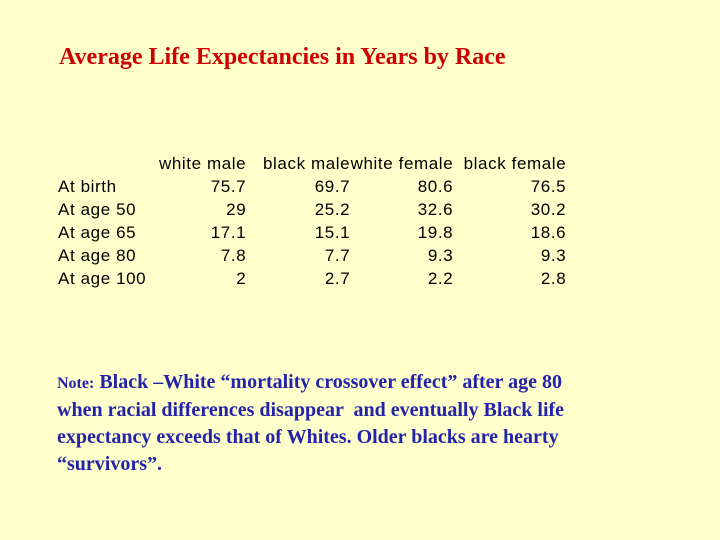 The height and width of the screenshot is (540, 720). I want to click on column-header-white-female: white female, so click(402, 163).